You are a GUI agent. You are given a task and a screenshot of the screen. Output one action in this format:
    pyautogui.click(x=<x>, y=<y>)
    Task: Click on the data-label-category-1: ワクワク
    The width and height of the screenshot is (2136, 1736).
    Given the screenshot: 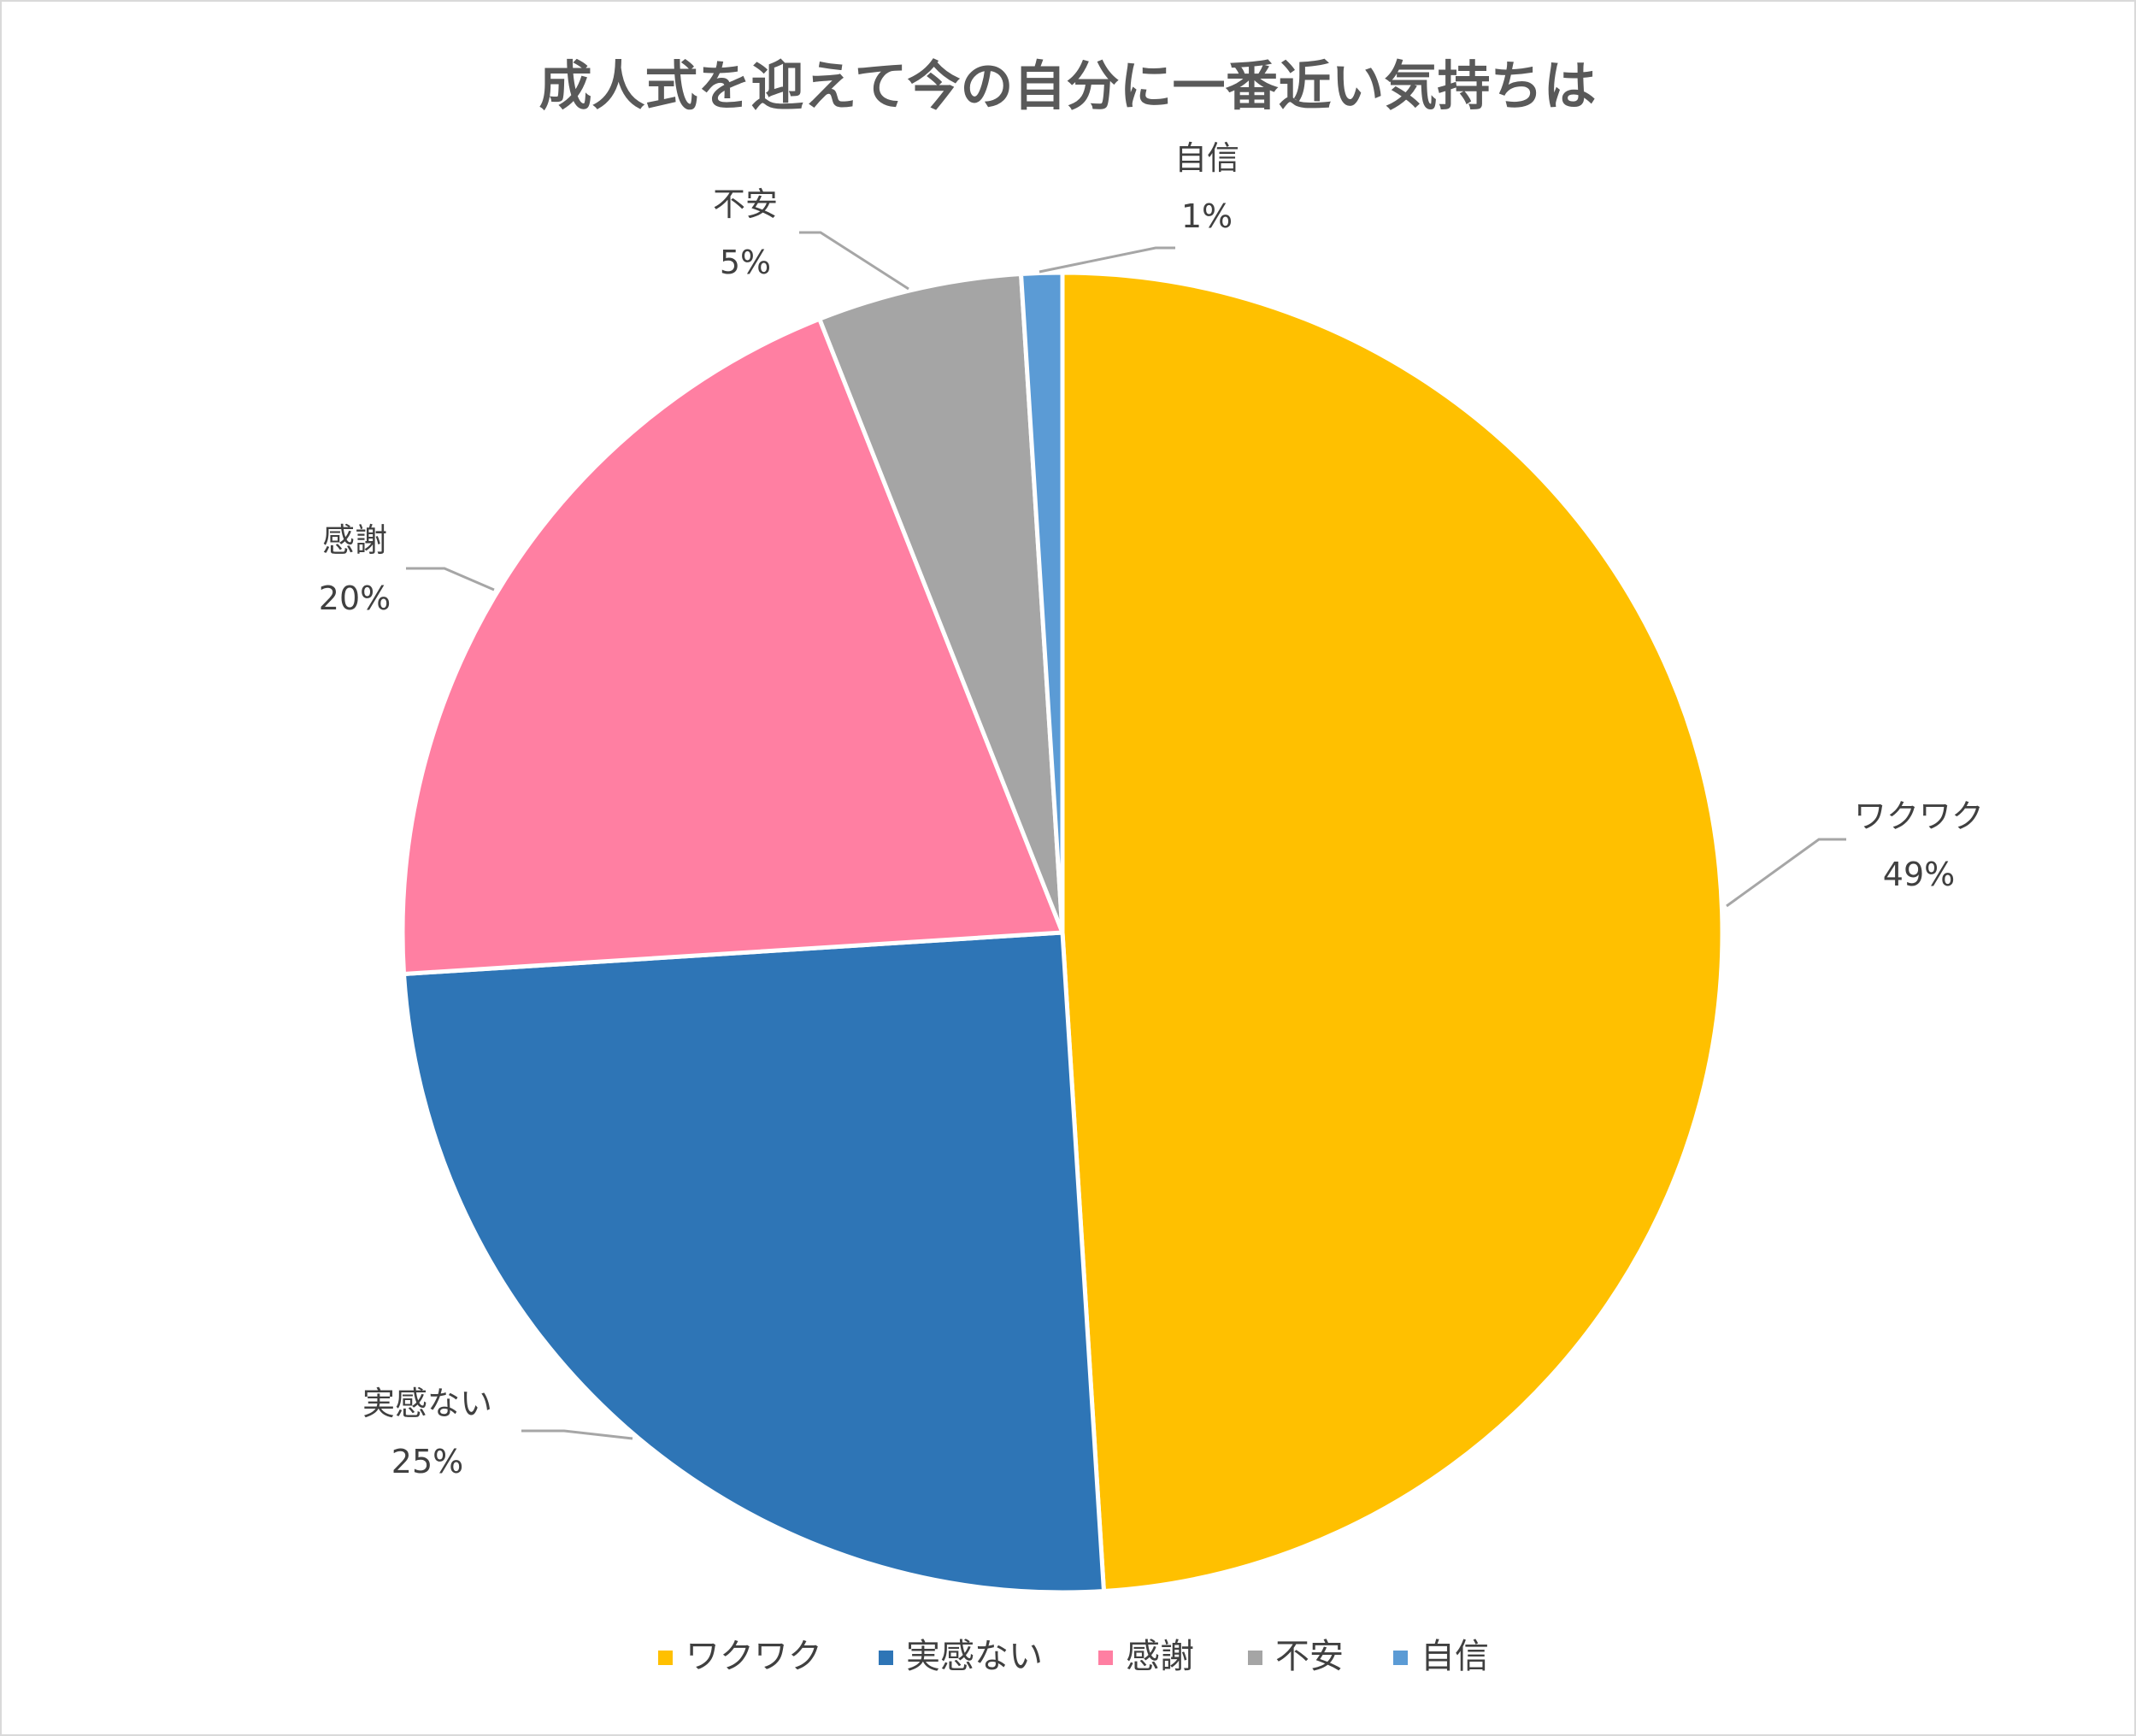 What is the action you would take?
    pyautogui.click(x=1919, y=816)
    